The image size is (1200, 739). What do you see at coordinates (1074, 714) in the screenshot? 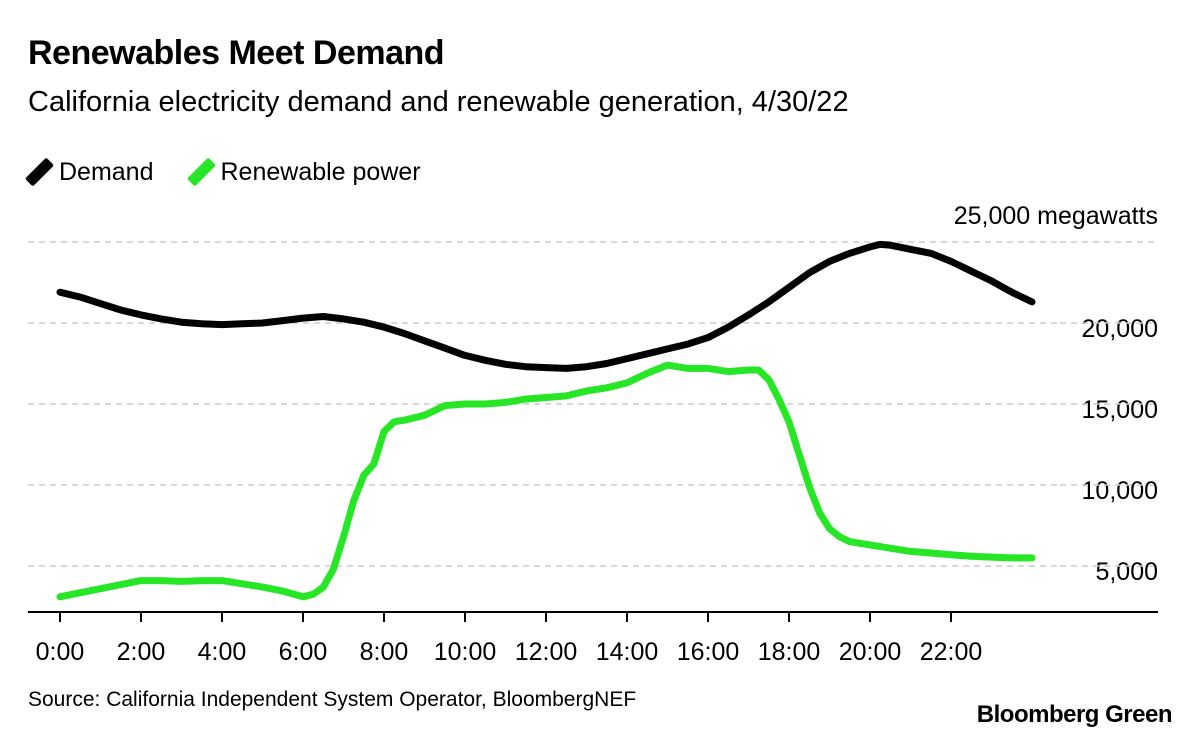
I see `brand-logo-text: Bloomberg Green` at bounding box center [1074, 714].